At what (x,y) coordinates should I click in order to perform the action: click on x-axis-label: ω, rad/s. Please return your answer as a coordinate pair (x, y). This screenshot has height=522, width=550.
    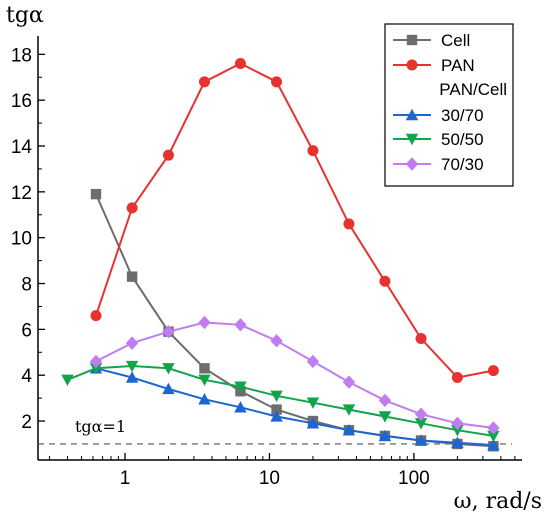
    Looking at the image, I should click on (498, 501).